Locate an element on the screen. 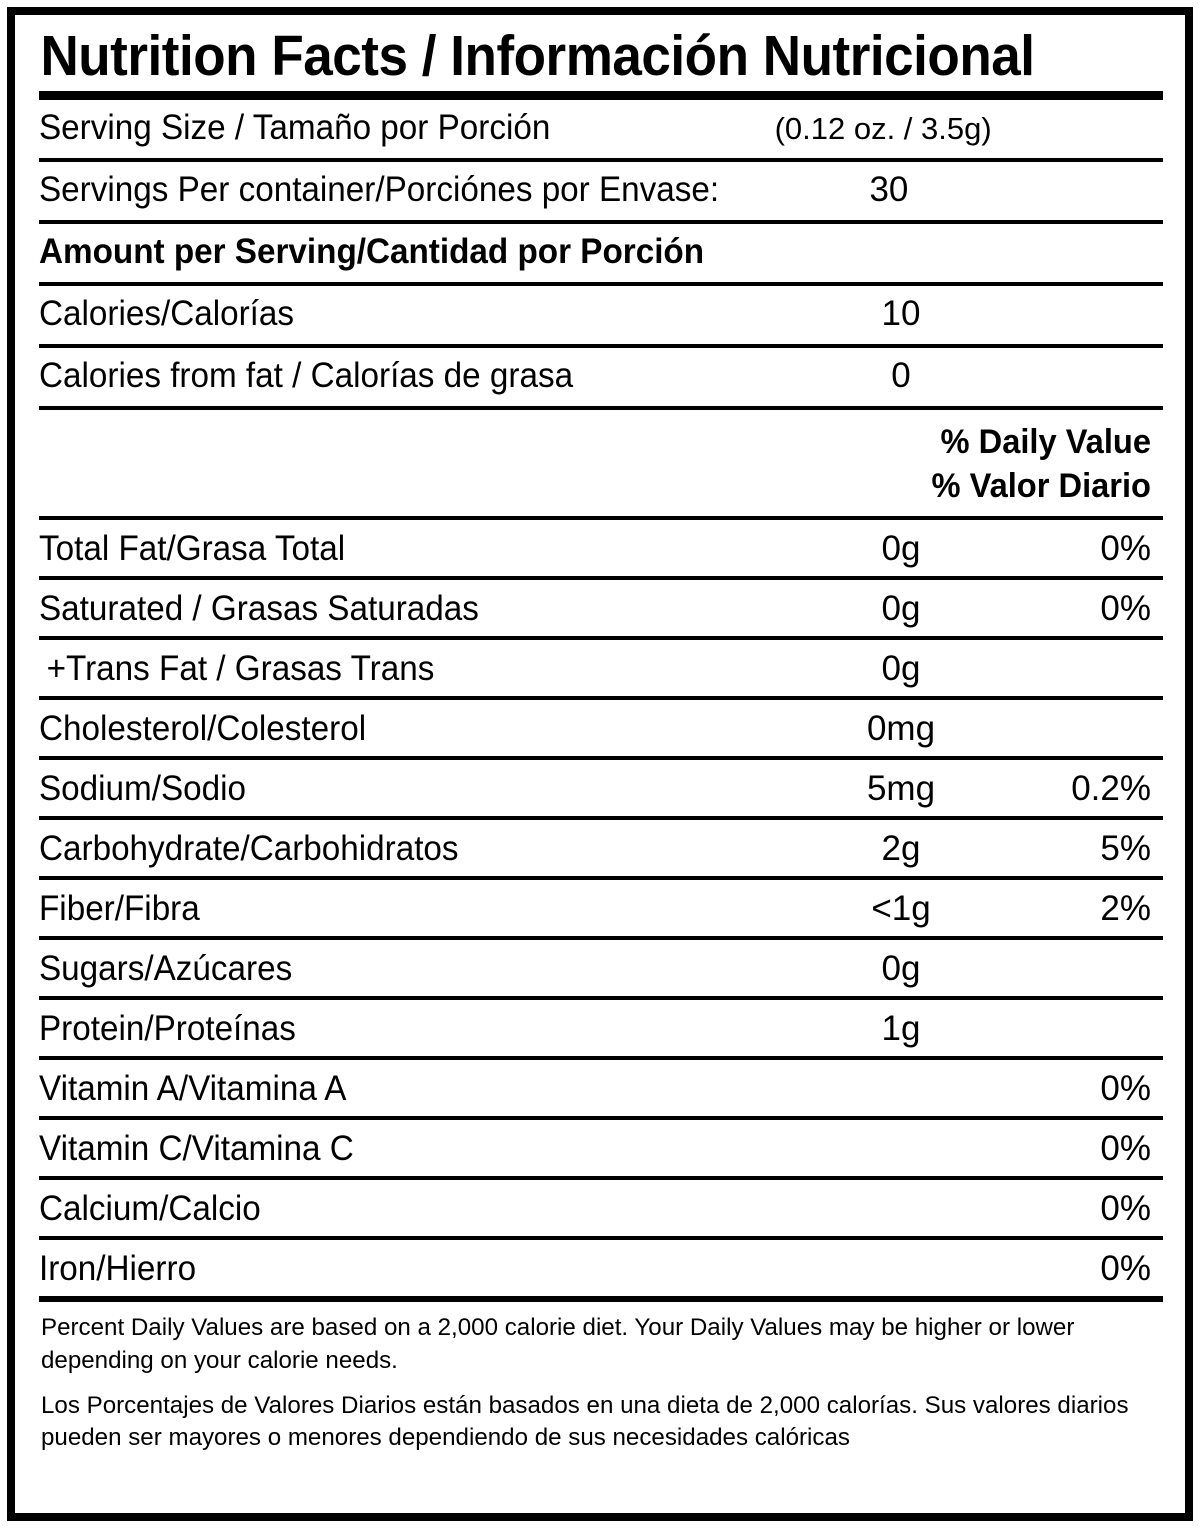  daily-value-header-spanish: % Valor Diario is located at coordinates (1041, 486).